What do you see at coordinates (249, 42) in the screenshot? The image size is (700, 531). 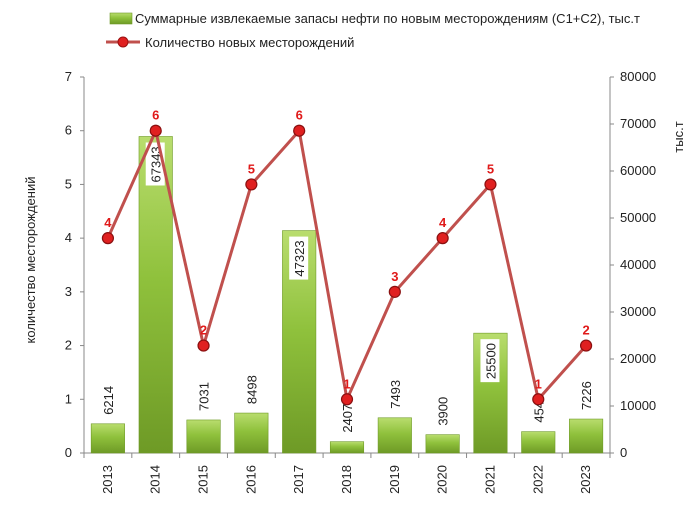 I see `legend-line-label: Количество новых месторождений` at bounding box center [249, 42].